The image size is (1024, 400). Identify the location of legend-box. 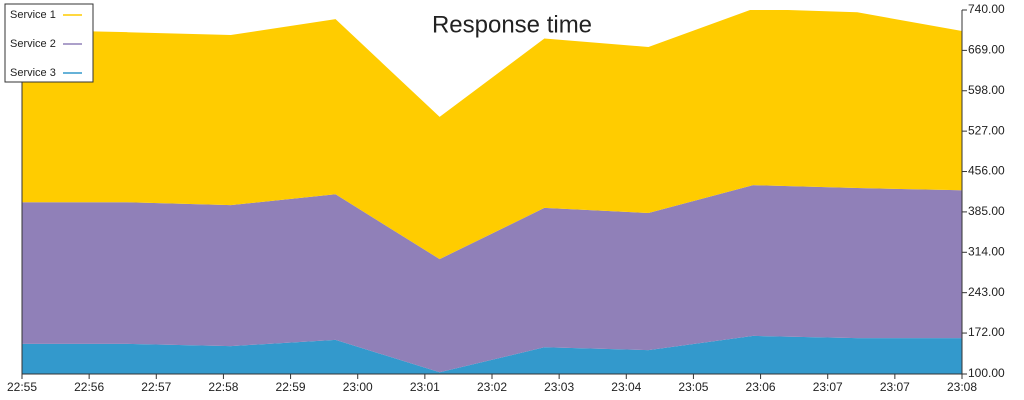
(49, 43).